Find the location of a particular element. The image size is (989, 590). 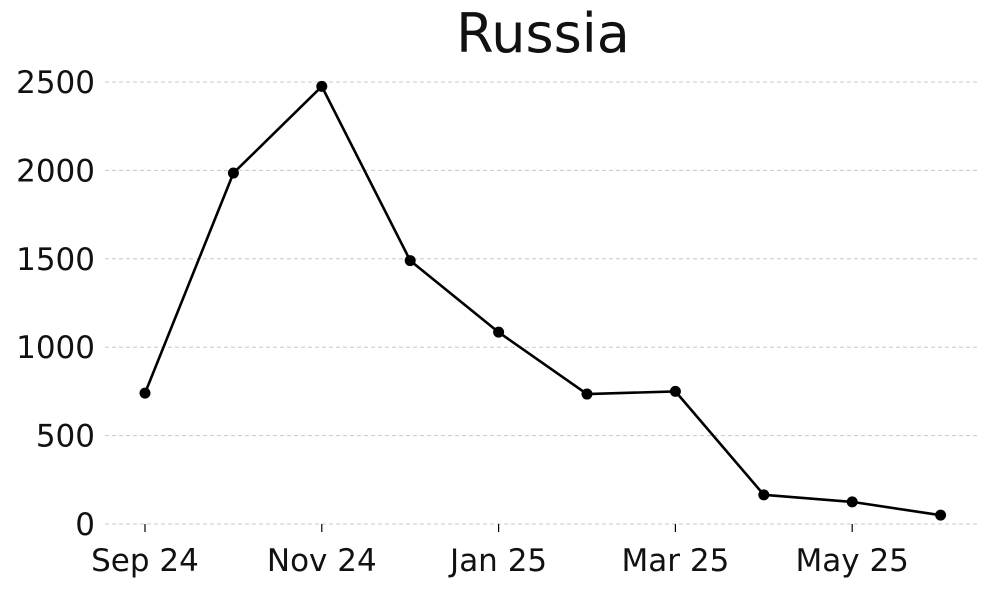

y-tick-label-2500: 2500 is located at coordinates (55, 83).